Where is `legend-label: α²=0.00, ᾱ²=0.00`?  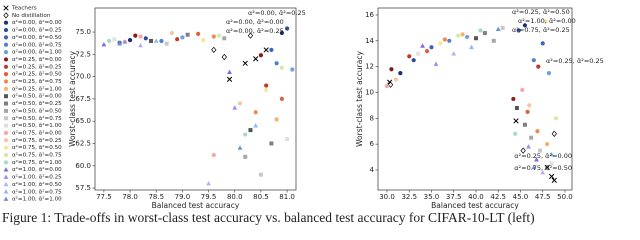 legend-label: α²=0.00, ᾱ²=0.00 is located at coordinates (37, 22).